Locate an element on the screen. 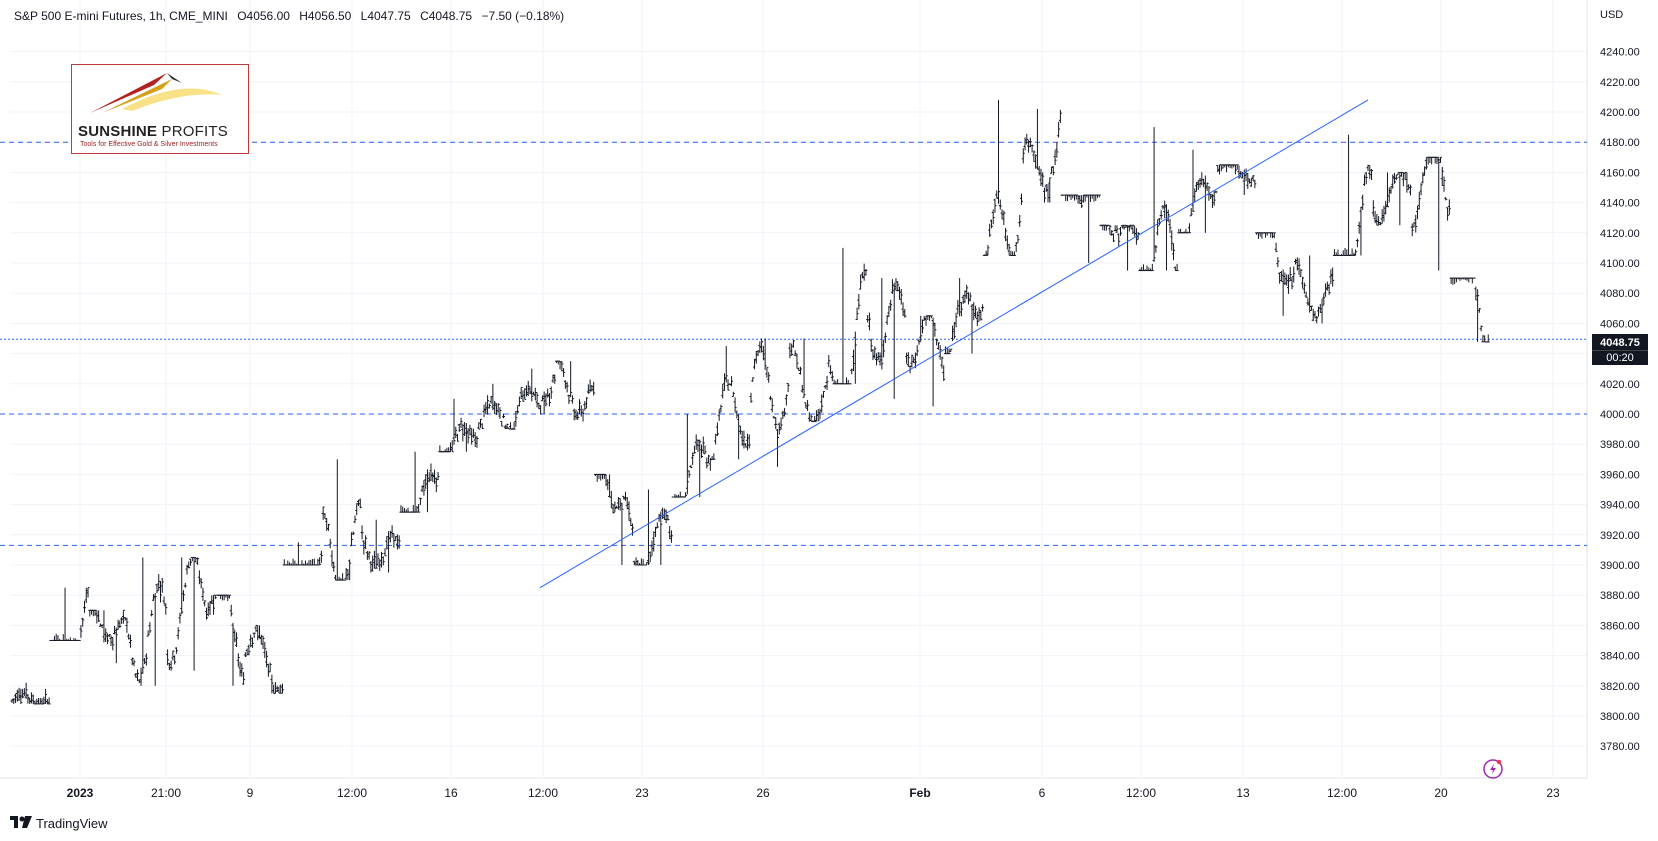 The width and height of the screenshot is (1658, 841). lightning-icon is located at coordinates (1493, 769).